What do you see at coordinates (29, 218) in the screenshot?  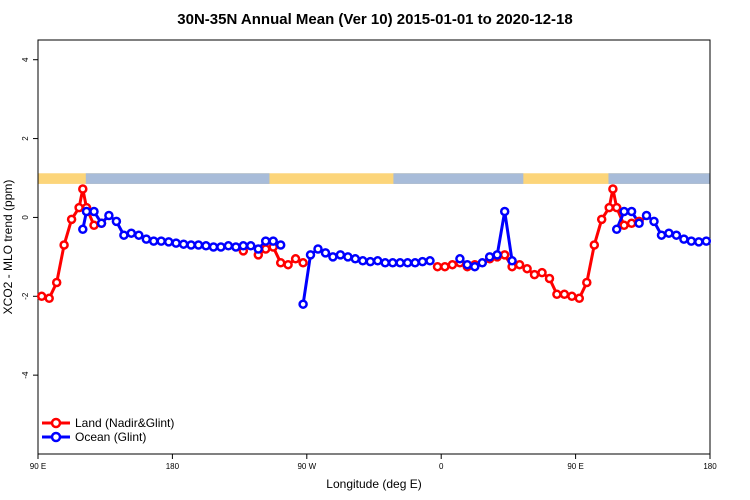 I see `y-axis: 4 2 0 -2 -4` at bounding box center [29, 218].